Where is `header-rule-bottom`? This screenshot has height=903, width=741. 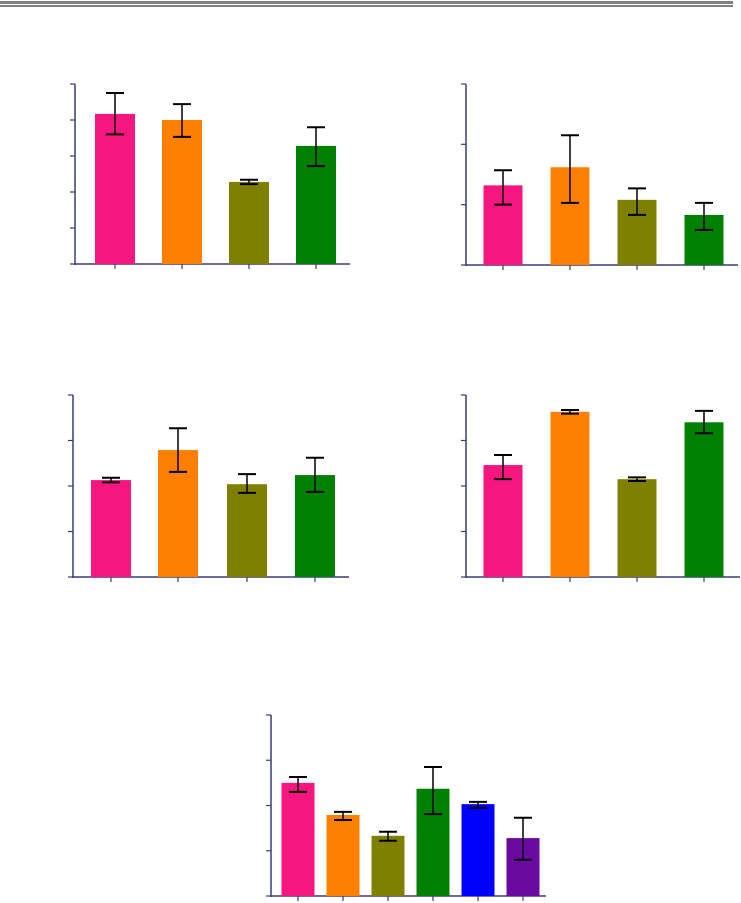 header-rule-bottom is located at coordinates (366, 6).